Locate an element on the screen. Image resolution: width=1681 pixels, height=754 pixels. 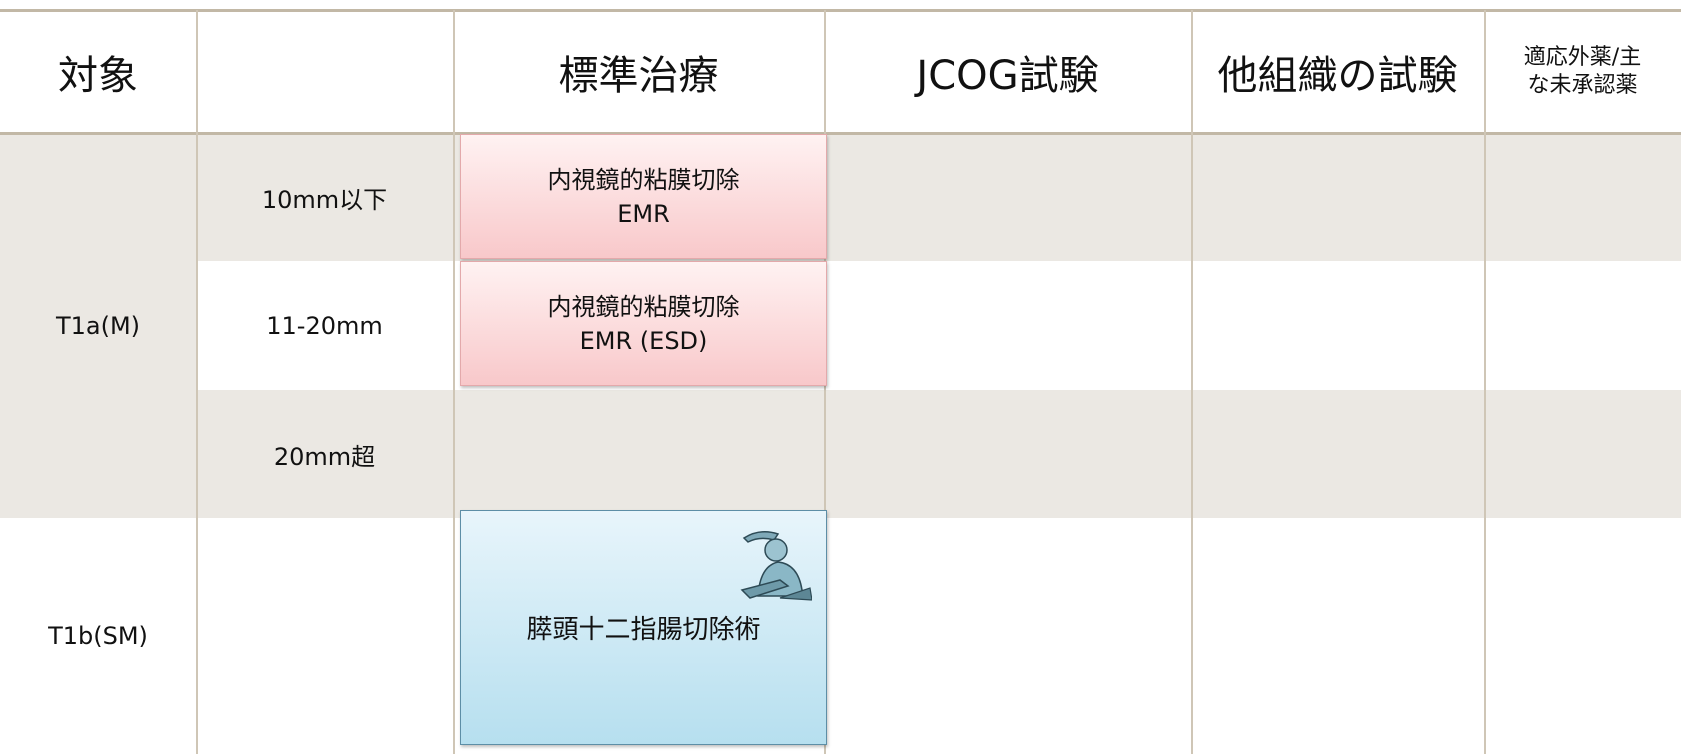
treatment-line: EMR is located at coordinates (643, 213).